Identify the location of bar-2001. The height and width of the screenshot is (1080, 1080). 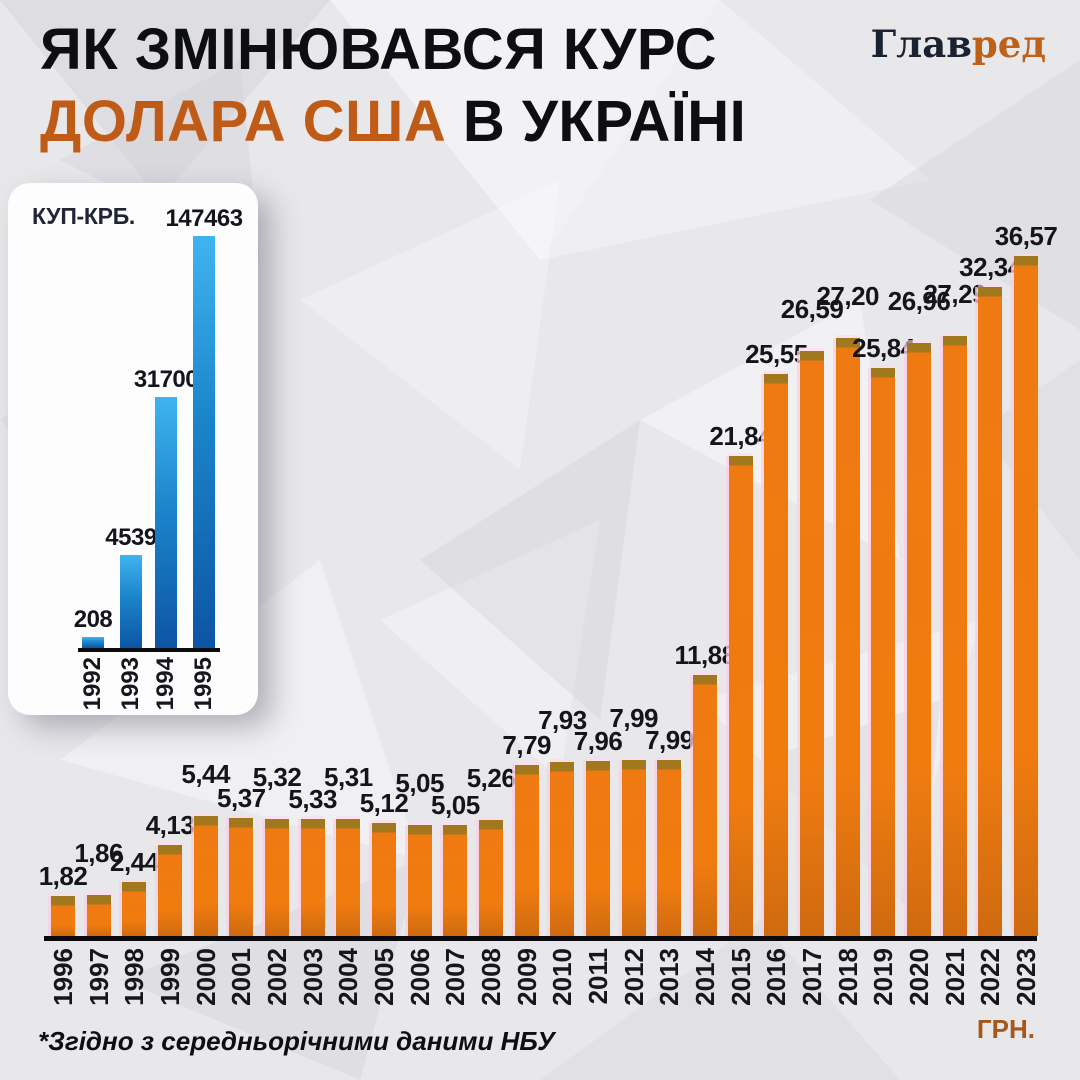
(241, 877).